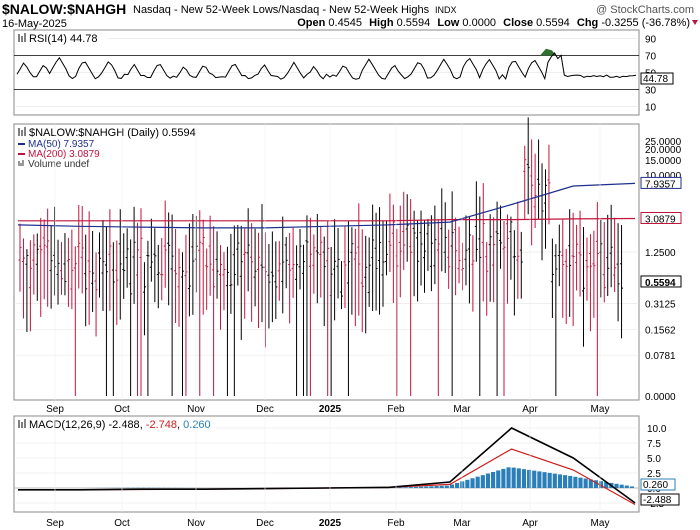  What do you see at coordinates (660, 356) in the screenshot?
I see `price-axis-label: 0.0781` at bounding box center [660, 356].